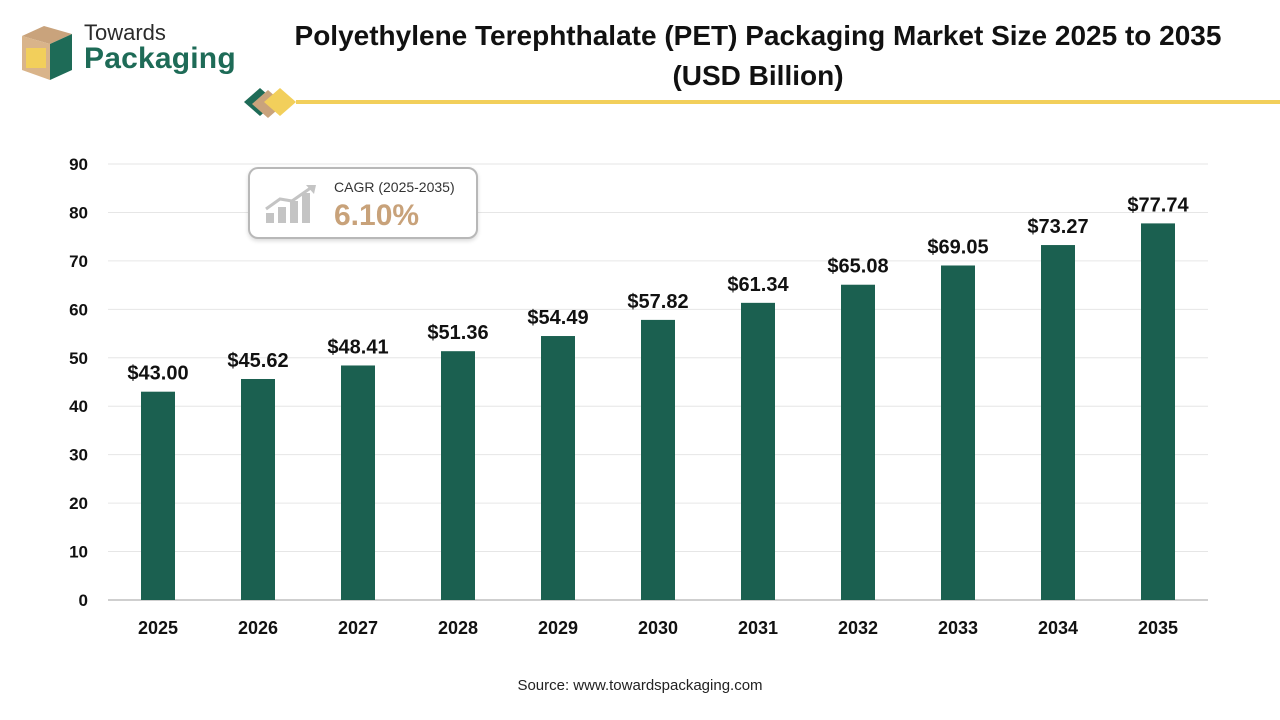 The image size is (1280, 720). I want to click on y-tick-label: 20, so click(78, 503).